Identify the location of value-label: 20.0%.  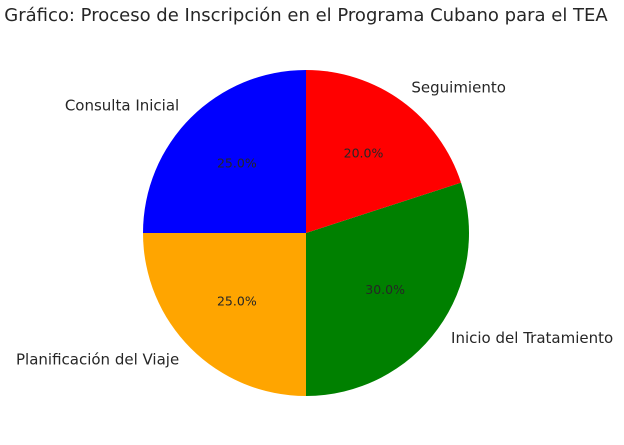
(364, 152).